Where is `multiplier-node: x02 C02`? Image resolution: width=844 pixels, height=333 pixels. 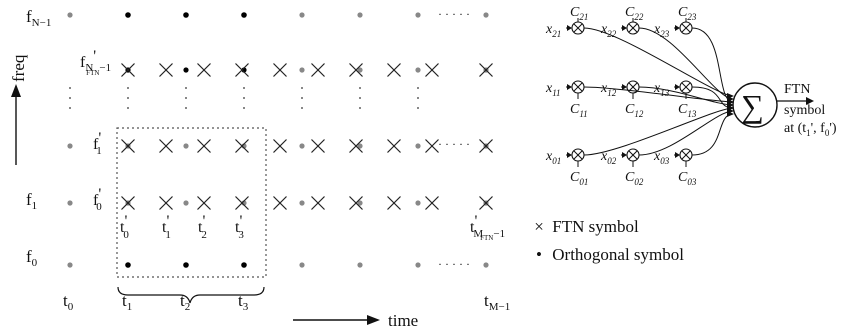 multiplier-node: x02 C02 is located at coordinates (622, 167).